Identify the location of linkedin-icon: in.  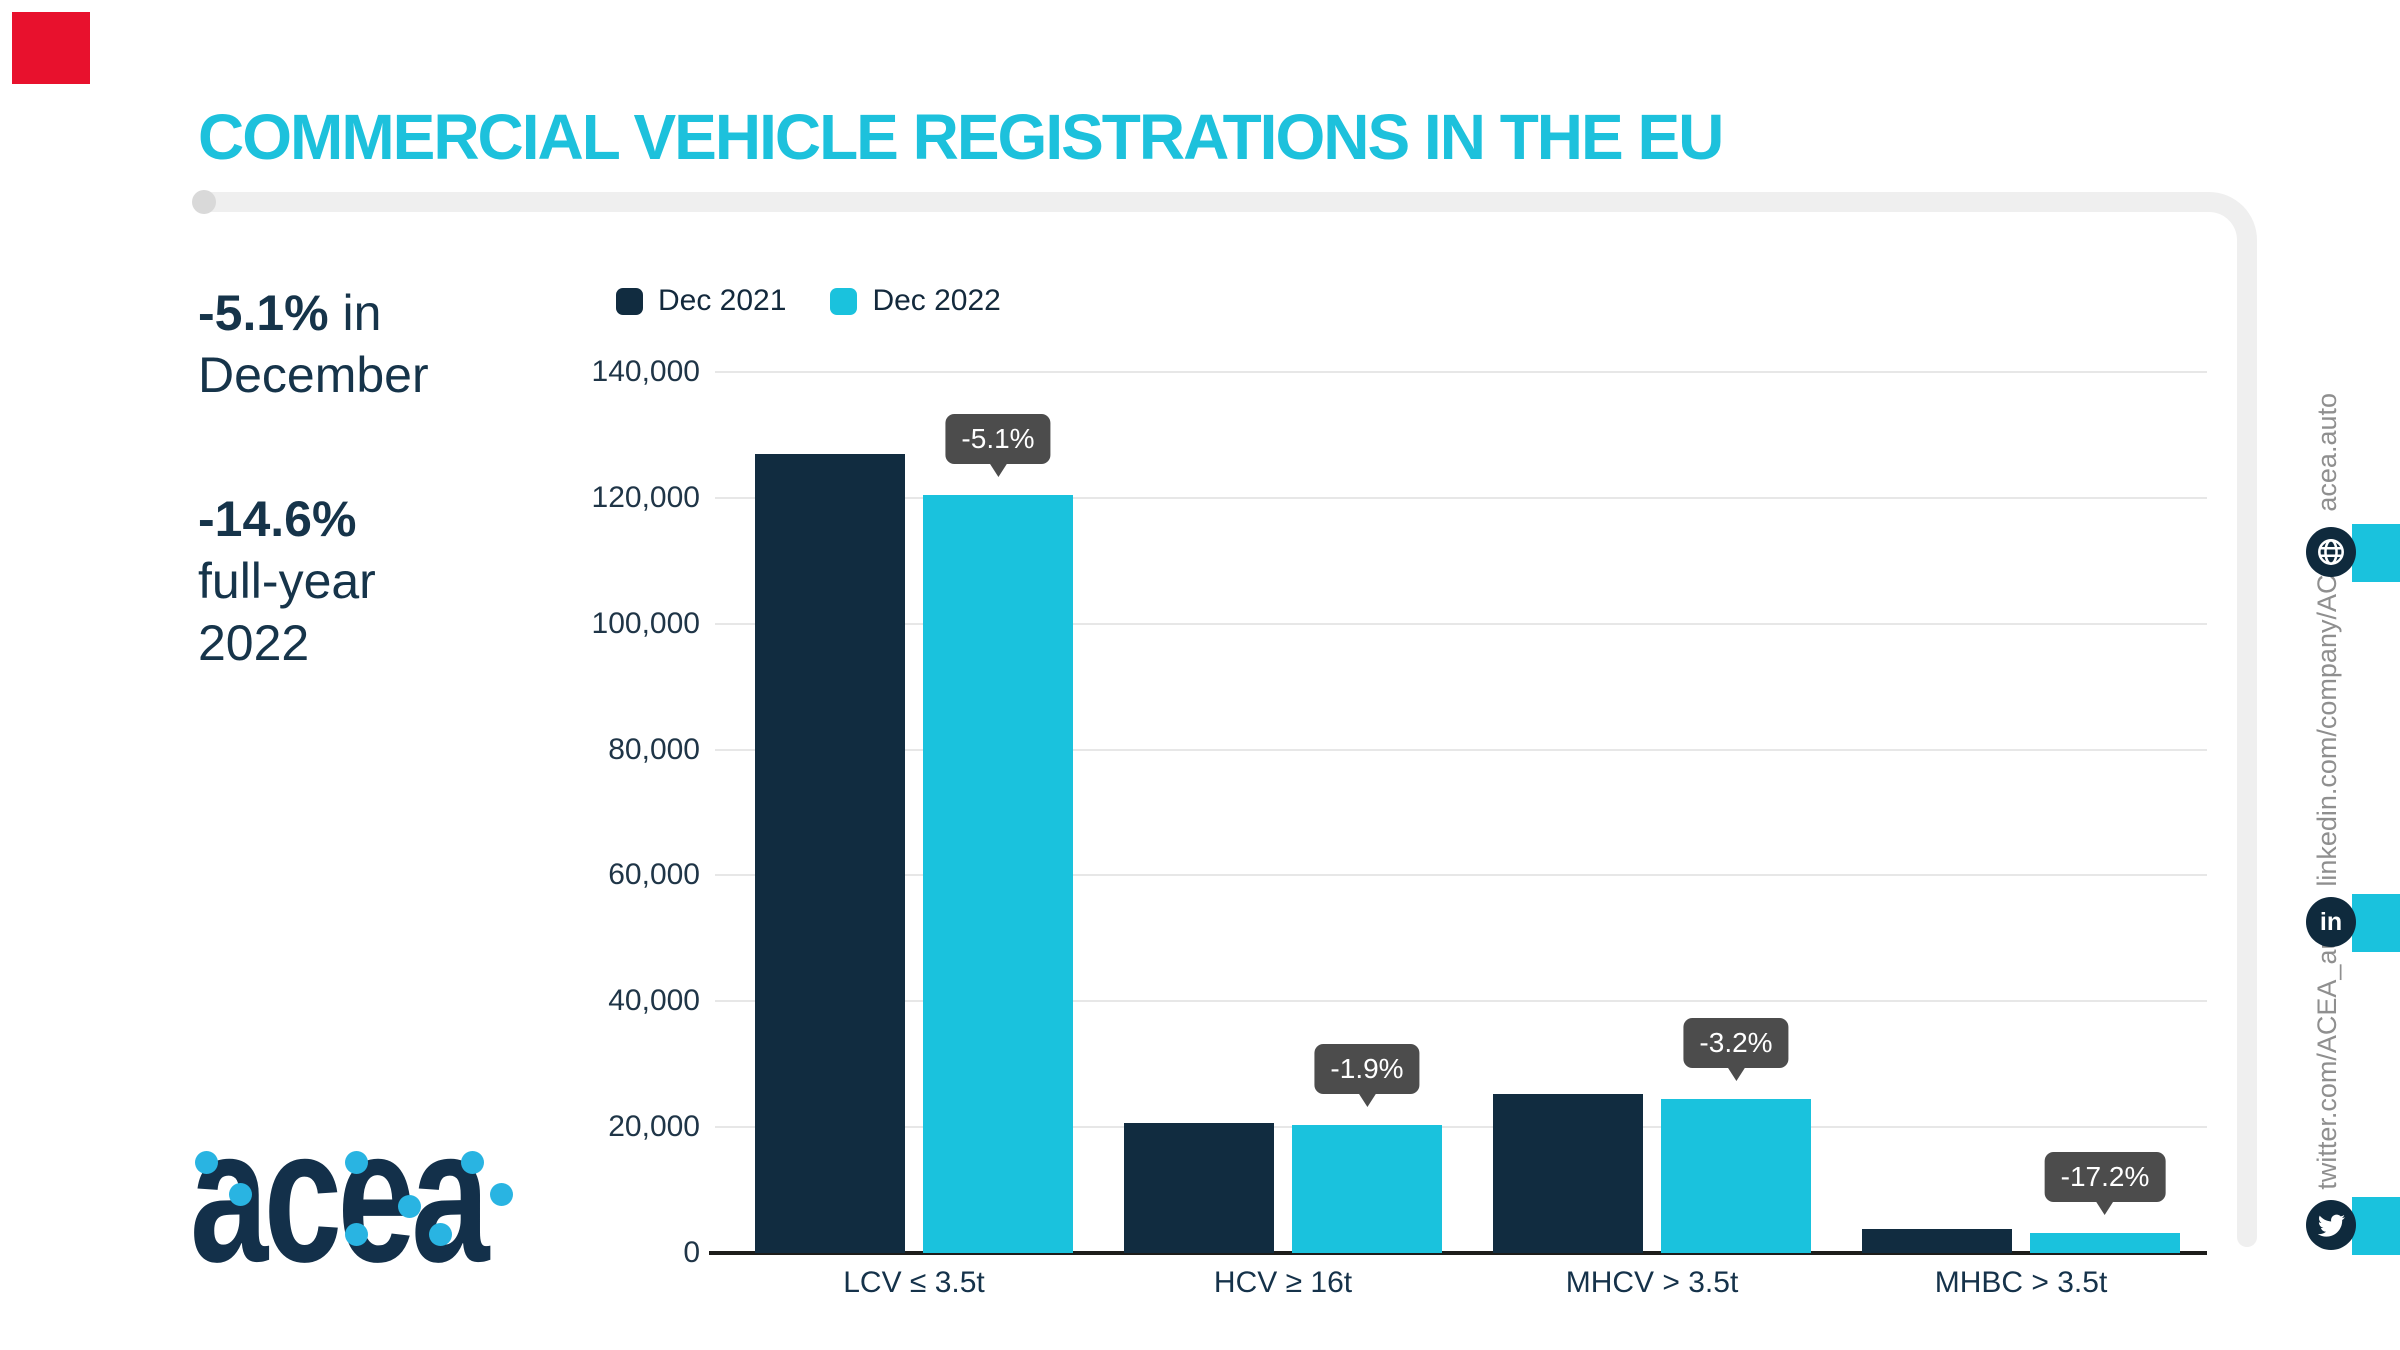
(2331, 922).